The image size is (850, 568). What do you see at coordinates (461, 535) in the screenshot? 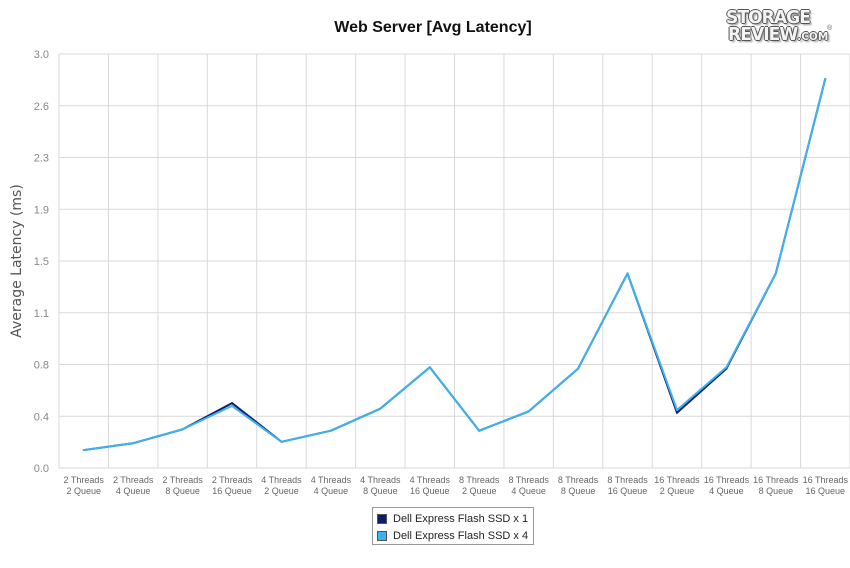
I see `legend-label-series-2: Dell Express Flash SSD x 4` at bounding box center [461, 535].